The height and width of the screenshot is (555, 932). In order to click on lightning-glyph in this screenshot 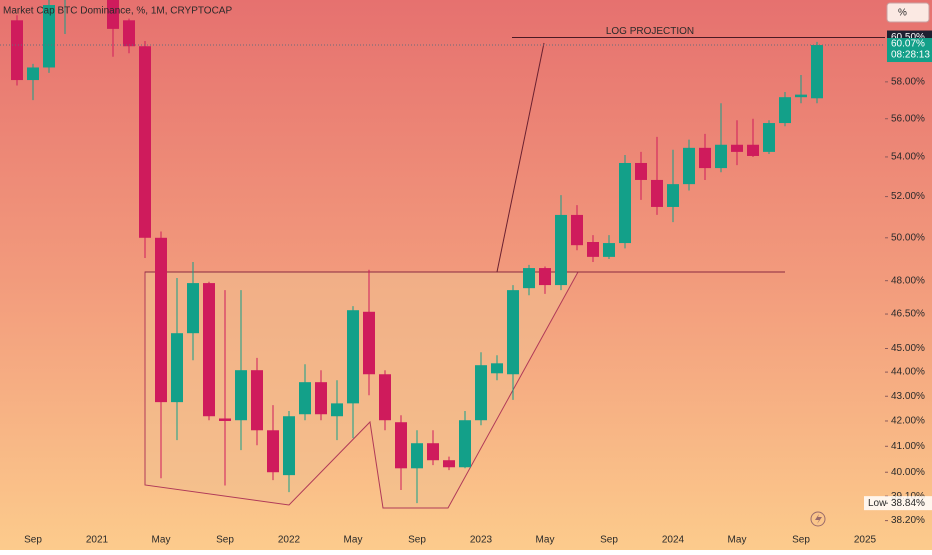, I will do `click(818, 519)`.